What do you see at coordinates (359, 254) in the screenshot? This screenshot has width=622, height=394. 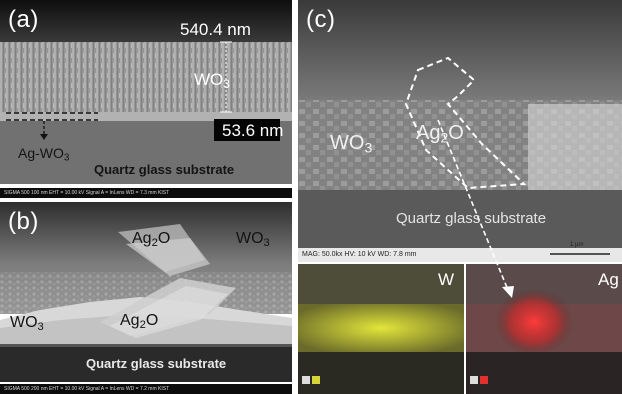 I see `info-bar-c: MAG: 50.0kx HV: 10 kV WD: 7.8 mm` at bounding box center [359, 254].